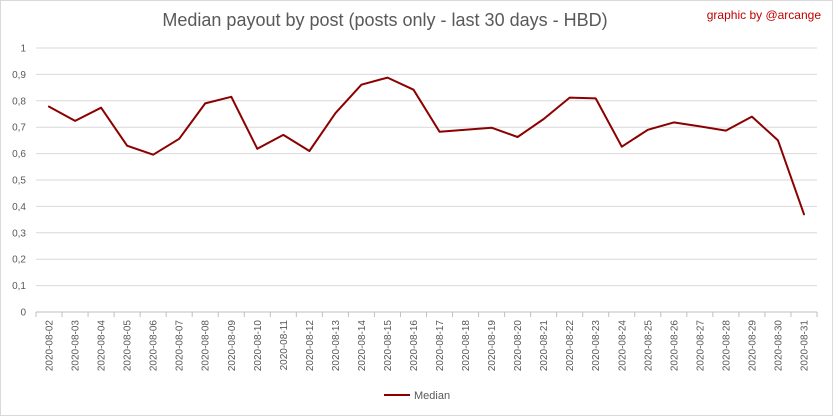  I want to click on x-tick-label: 2020-08-29, so click(752, 346).